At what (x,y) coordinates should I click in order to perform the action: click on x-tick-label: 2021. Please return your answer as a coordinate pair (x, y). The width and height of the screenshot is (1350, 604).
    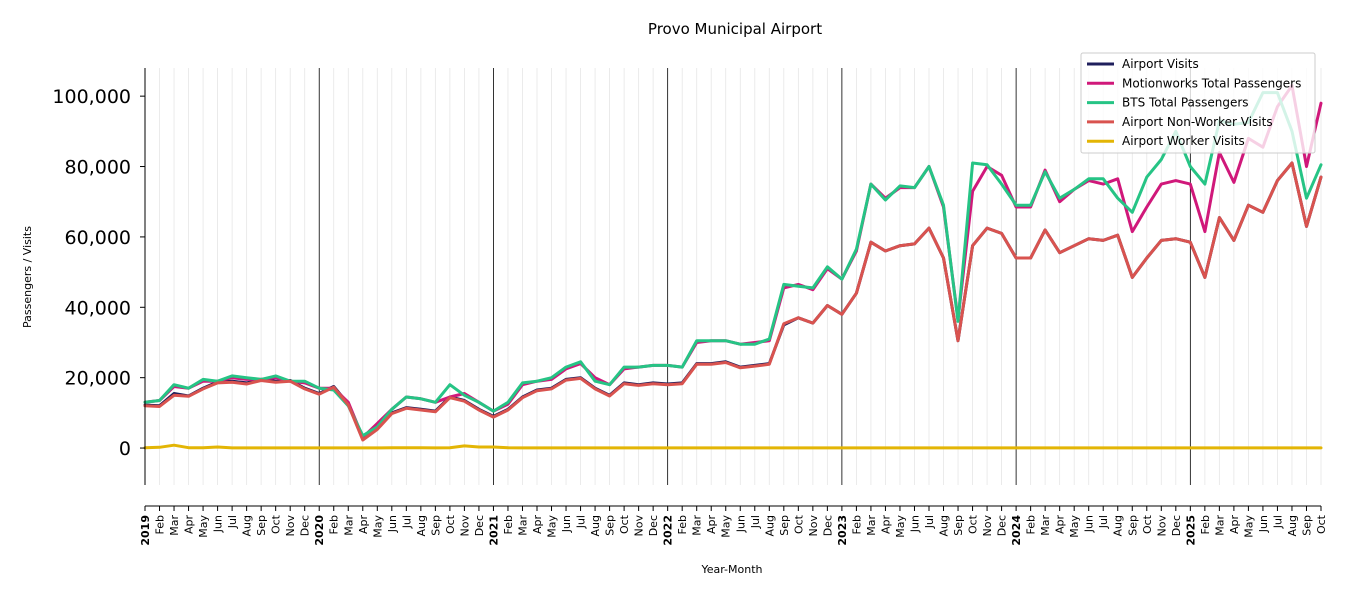
    Looking at the image, I should click on (493, 530).